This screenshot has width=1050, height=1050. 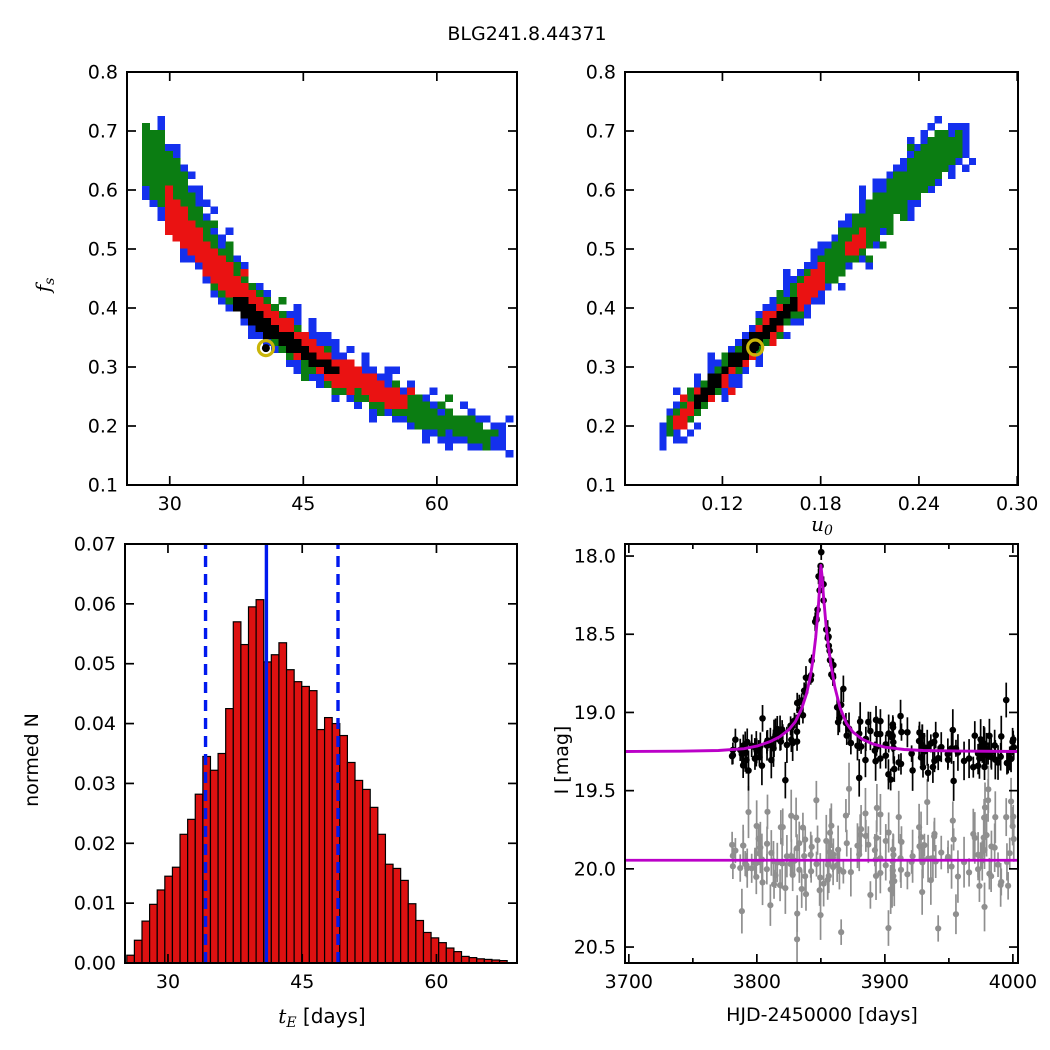 What do you see at coordinates (286, 336) in the screenshot?
I see `te_fs-layer-core` at bounding box center [286, 336].